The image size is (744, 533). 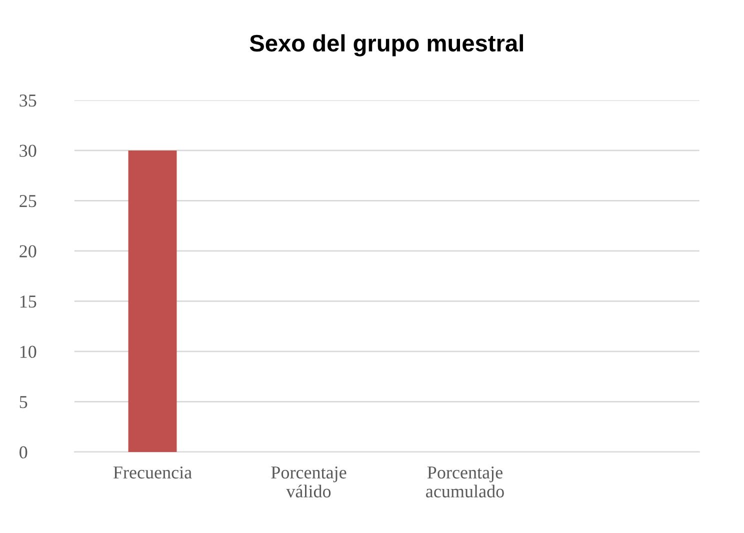 I want to click on chart-title: Sexo del grupo muestral, so click(x=386, y=45).